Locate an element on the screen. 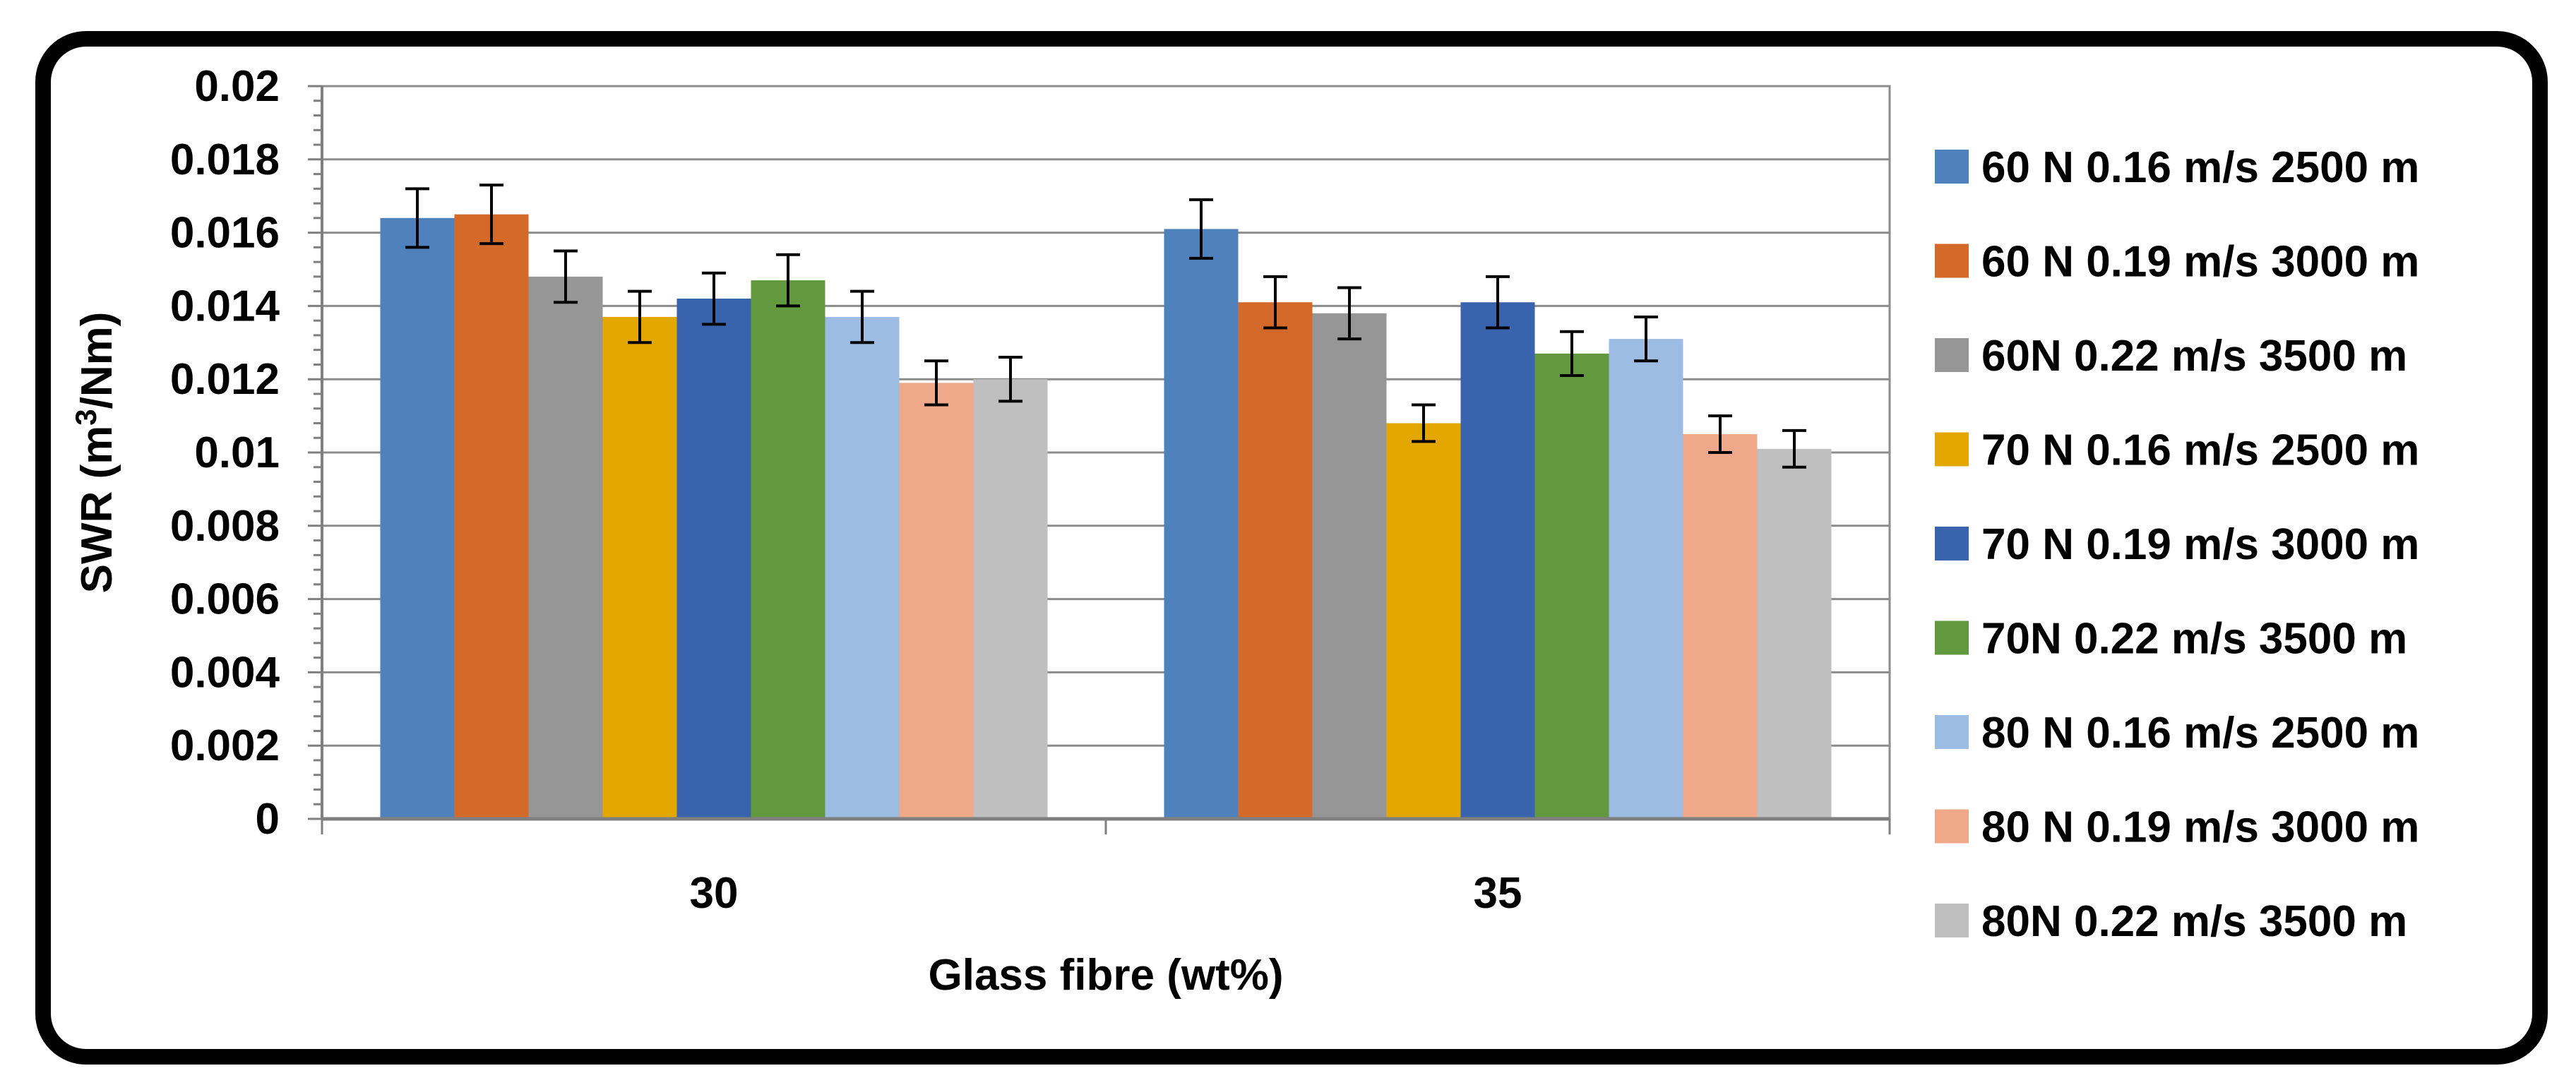 This screenshot has width=2576, height=1073. legend-label: 60 N 0.19 m/s 3000 m is located at coordinates (2200, 262).